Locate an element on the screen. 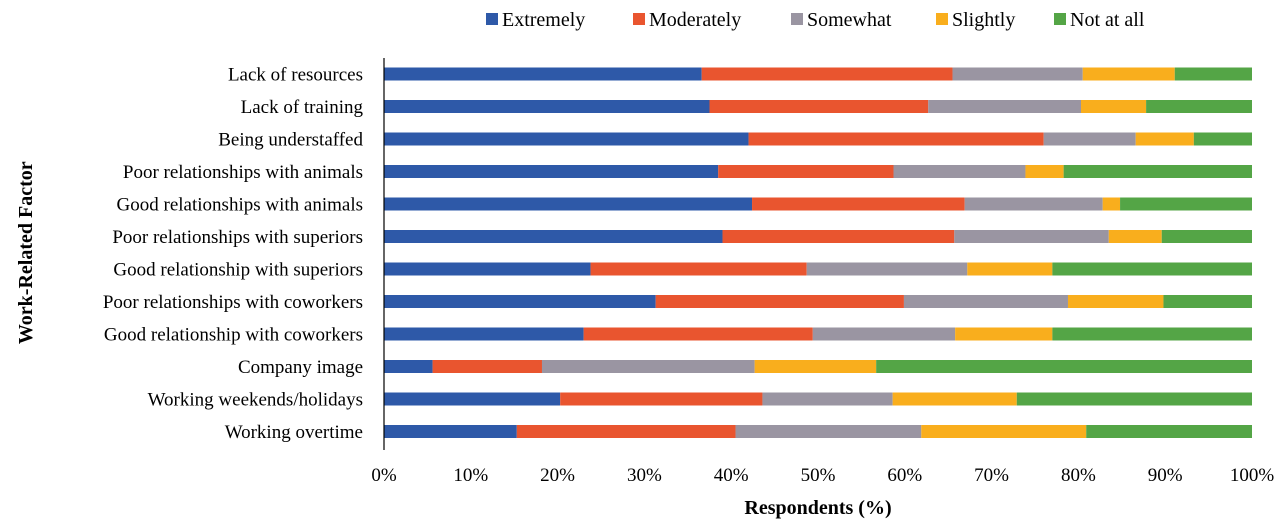  category-label: Working overtime is located at coordinates (294, 432).